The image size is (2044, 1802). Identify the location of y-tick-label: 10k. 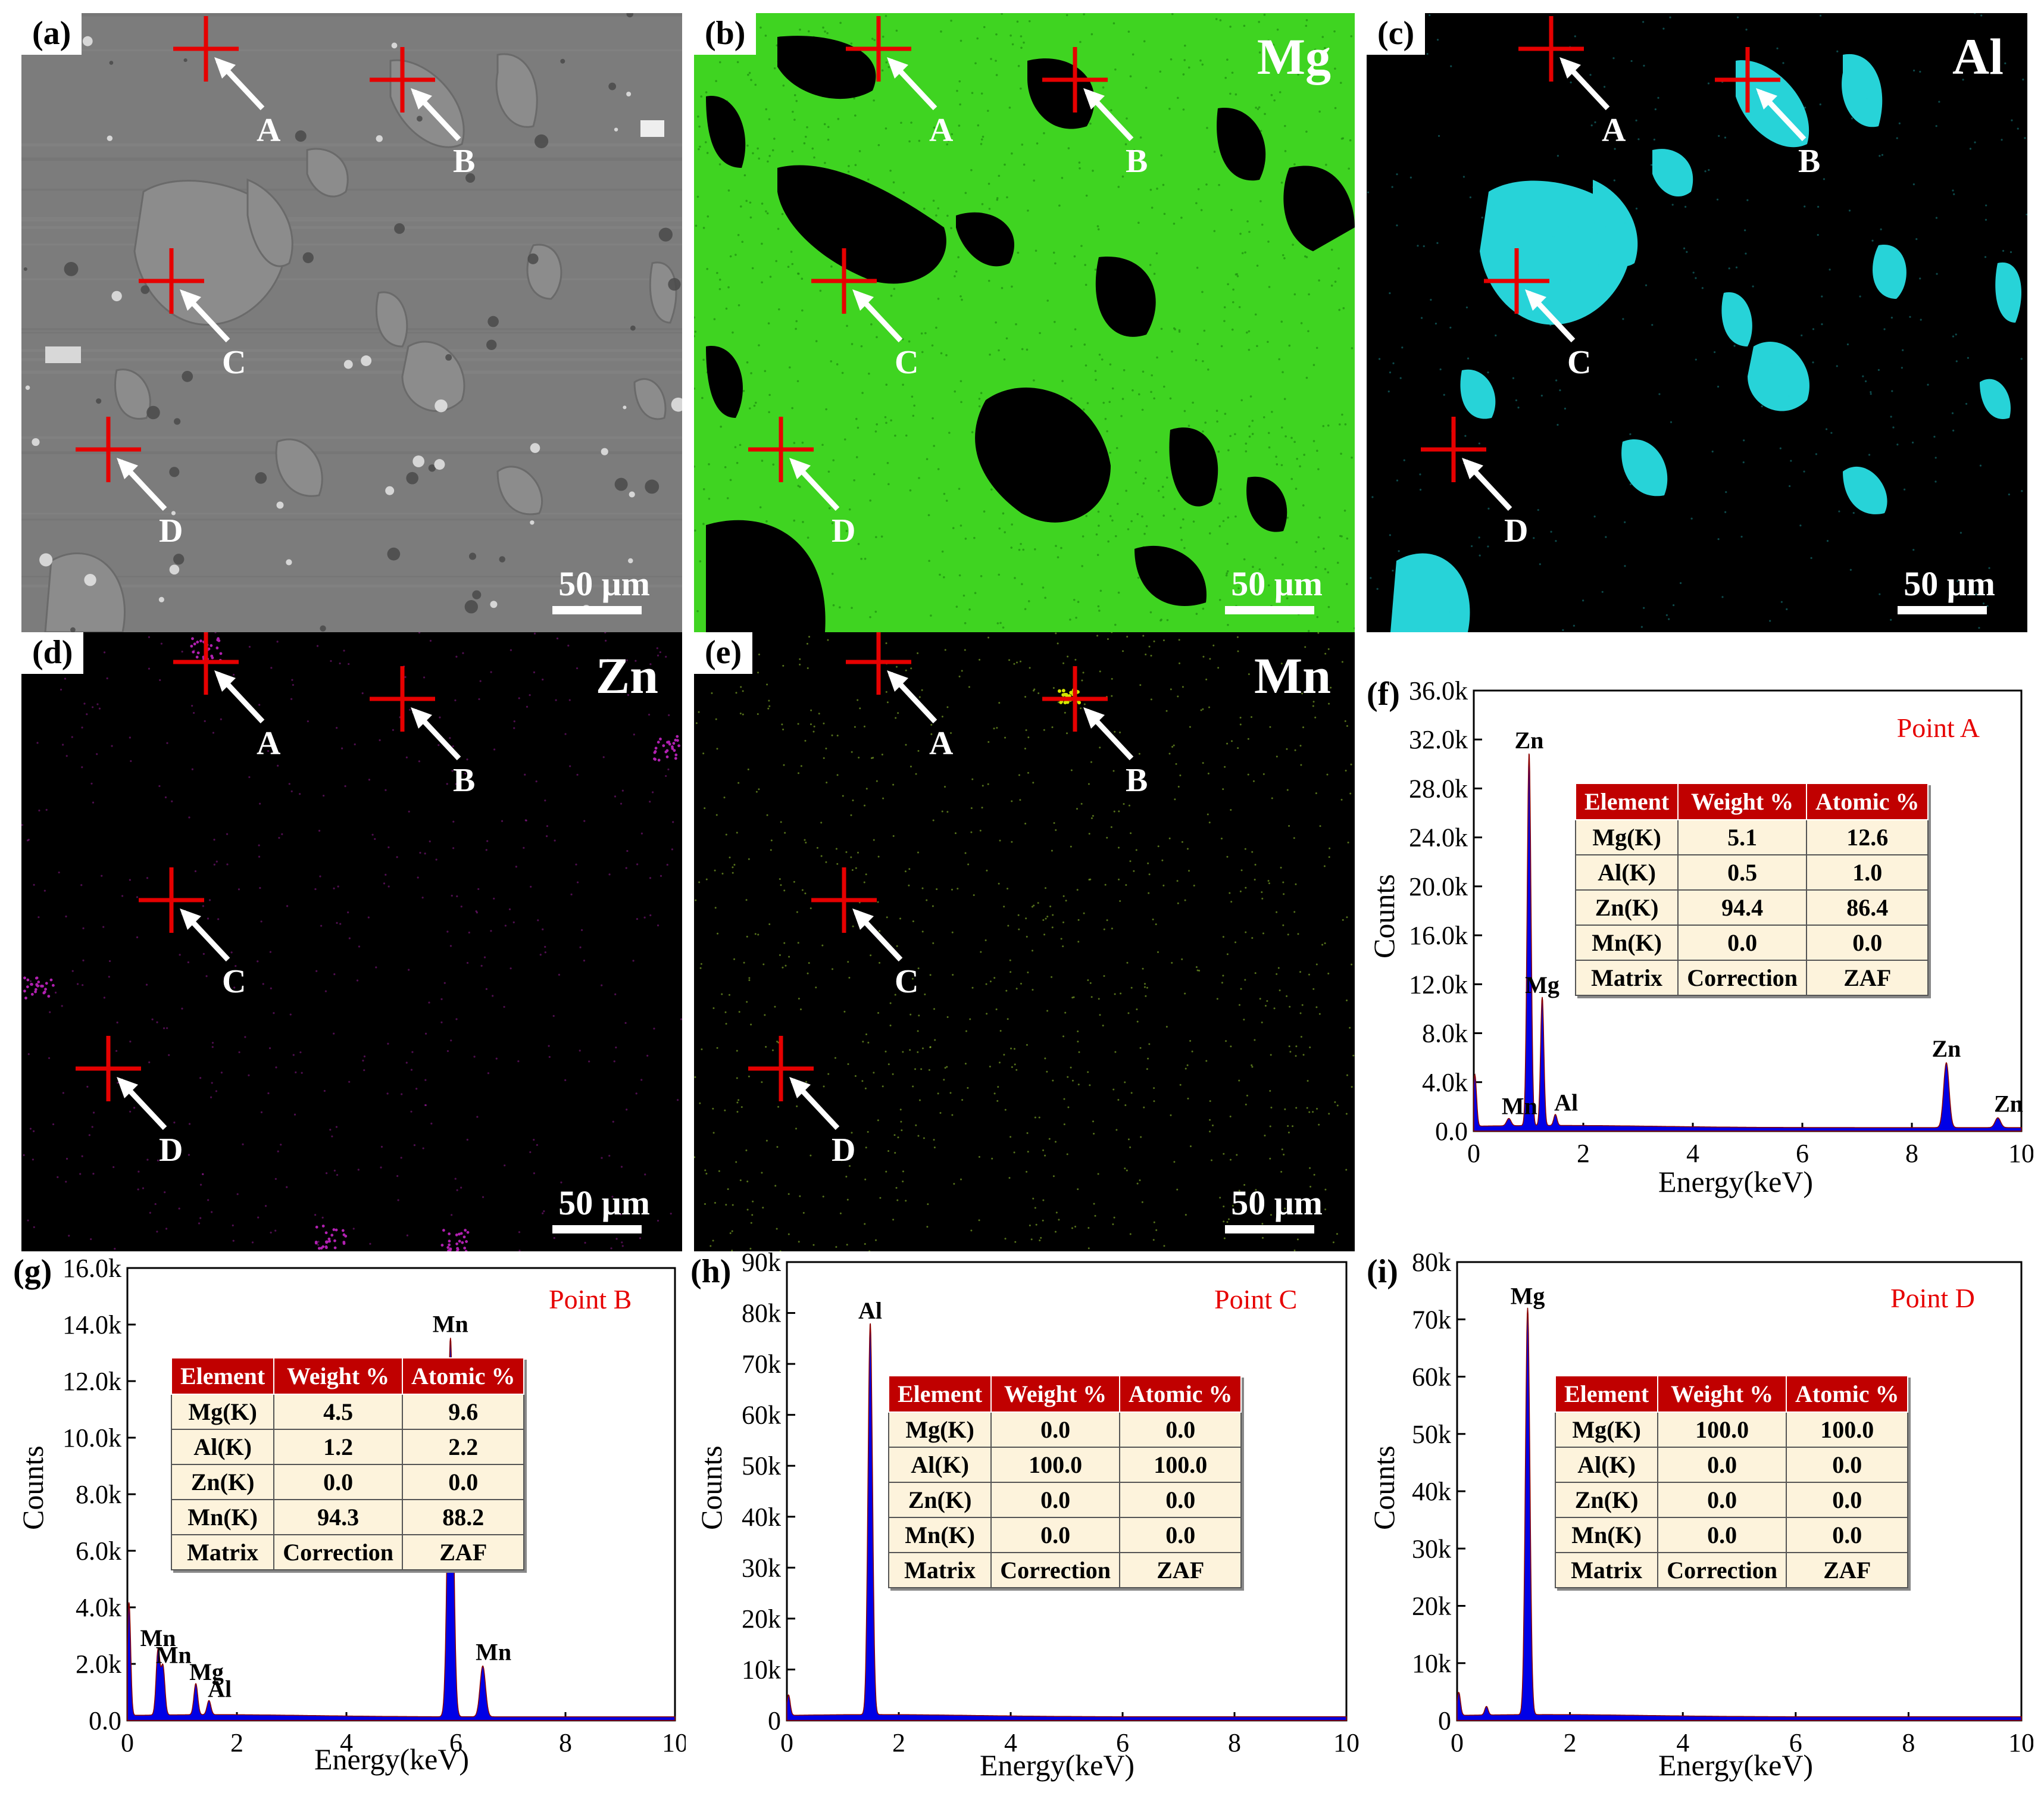
(761, 1670).